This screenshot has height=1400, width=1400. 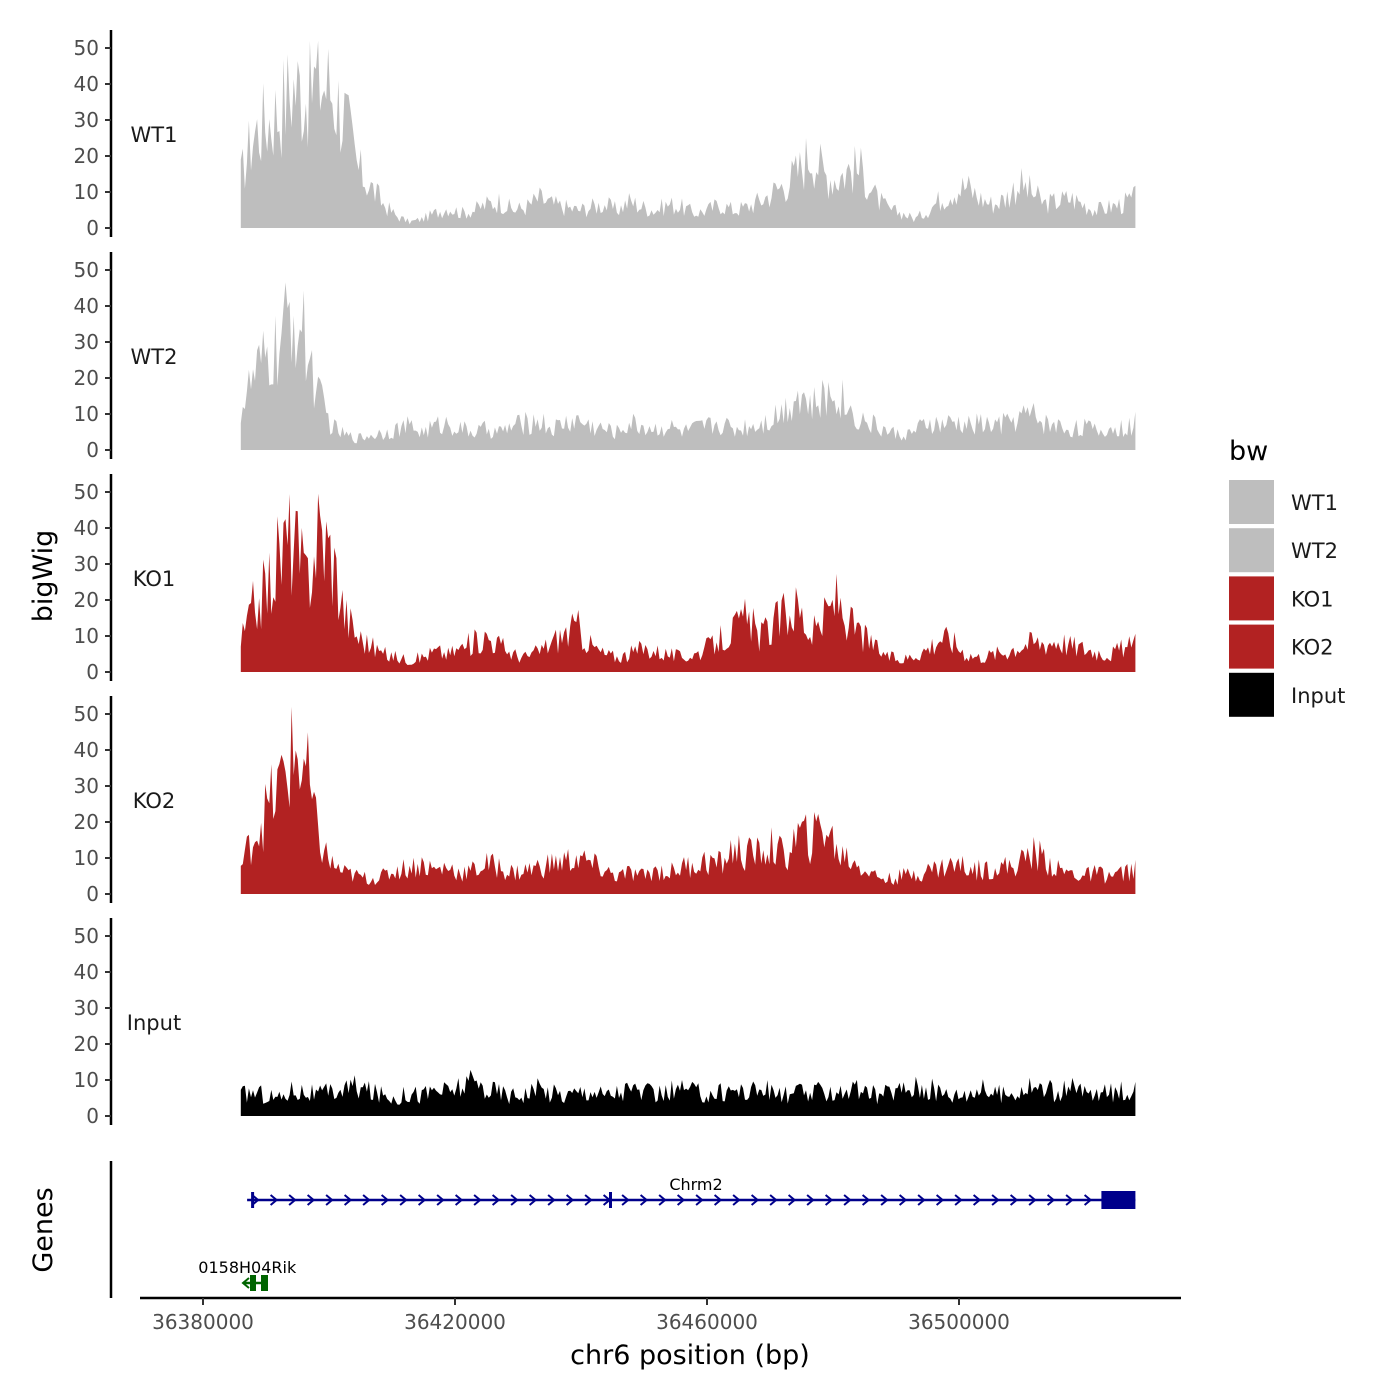 I want to click on legend-label: KO2, so click(x=1312, y=648).